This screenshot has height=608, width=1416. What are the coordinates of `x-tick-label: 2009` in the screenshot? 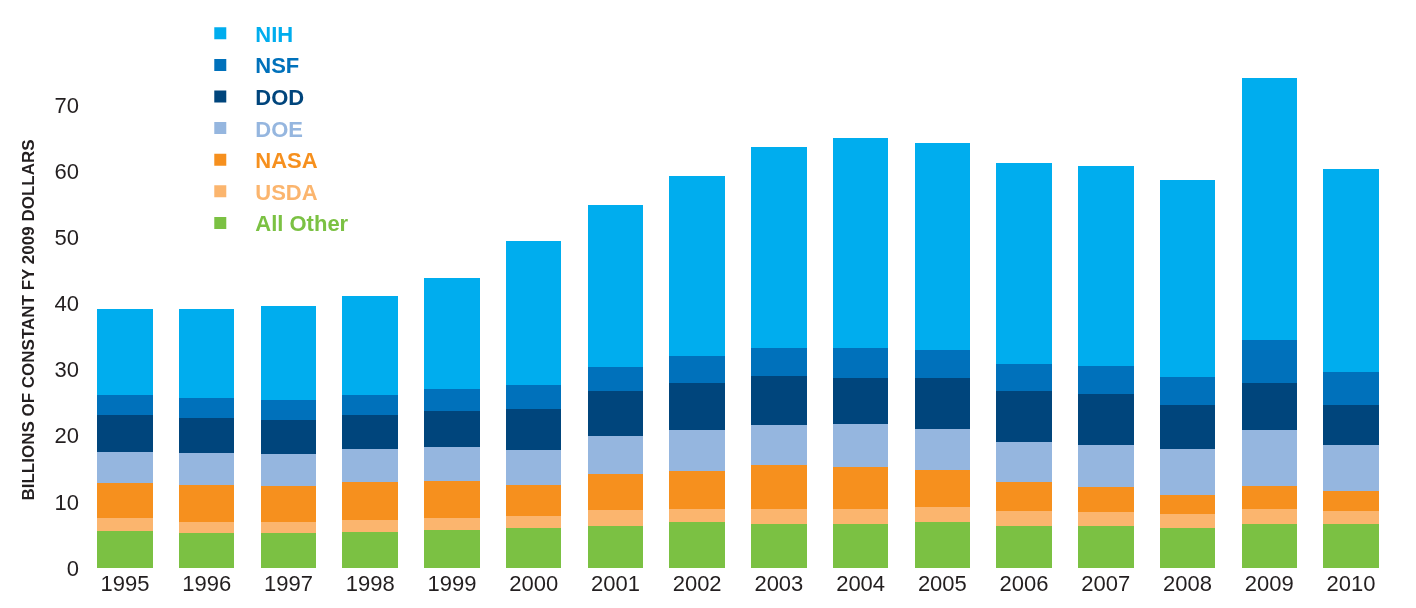 It's located at (1269, 583).